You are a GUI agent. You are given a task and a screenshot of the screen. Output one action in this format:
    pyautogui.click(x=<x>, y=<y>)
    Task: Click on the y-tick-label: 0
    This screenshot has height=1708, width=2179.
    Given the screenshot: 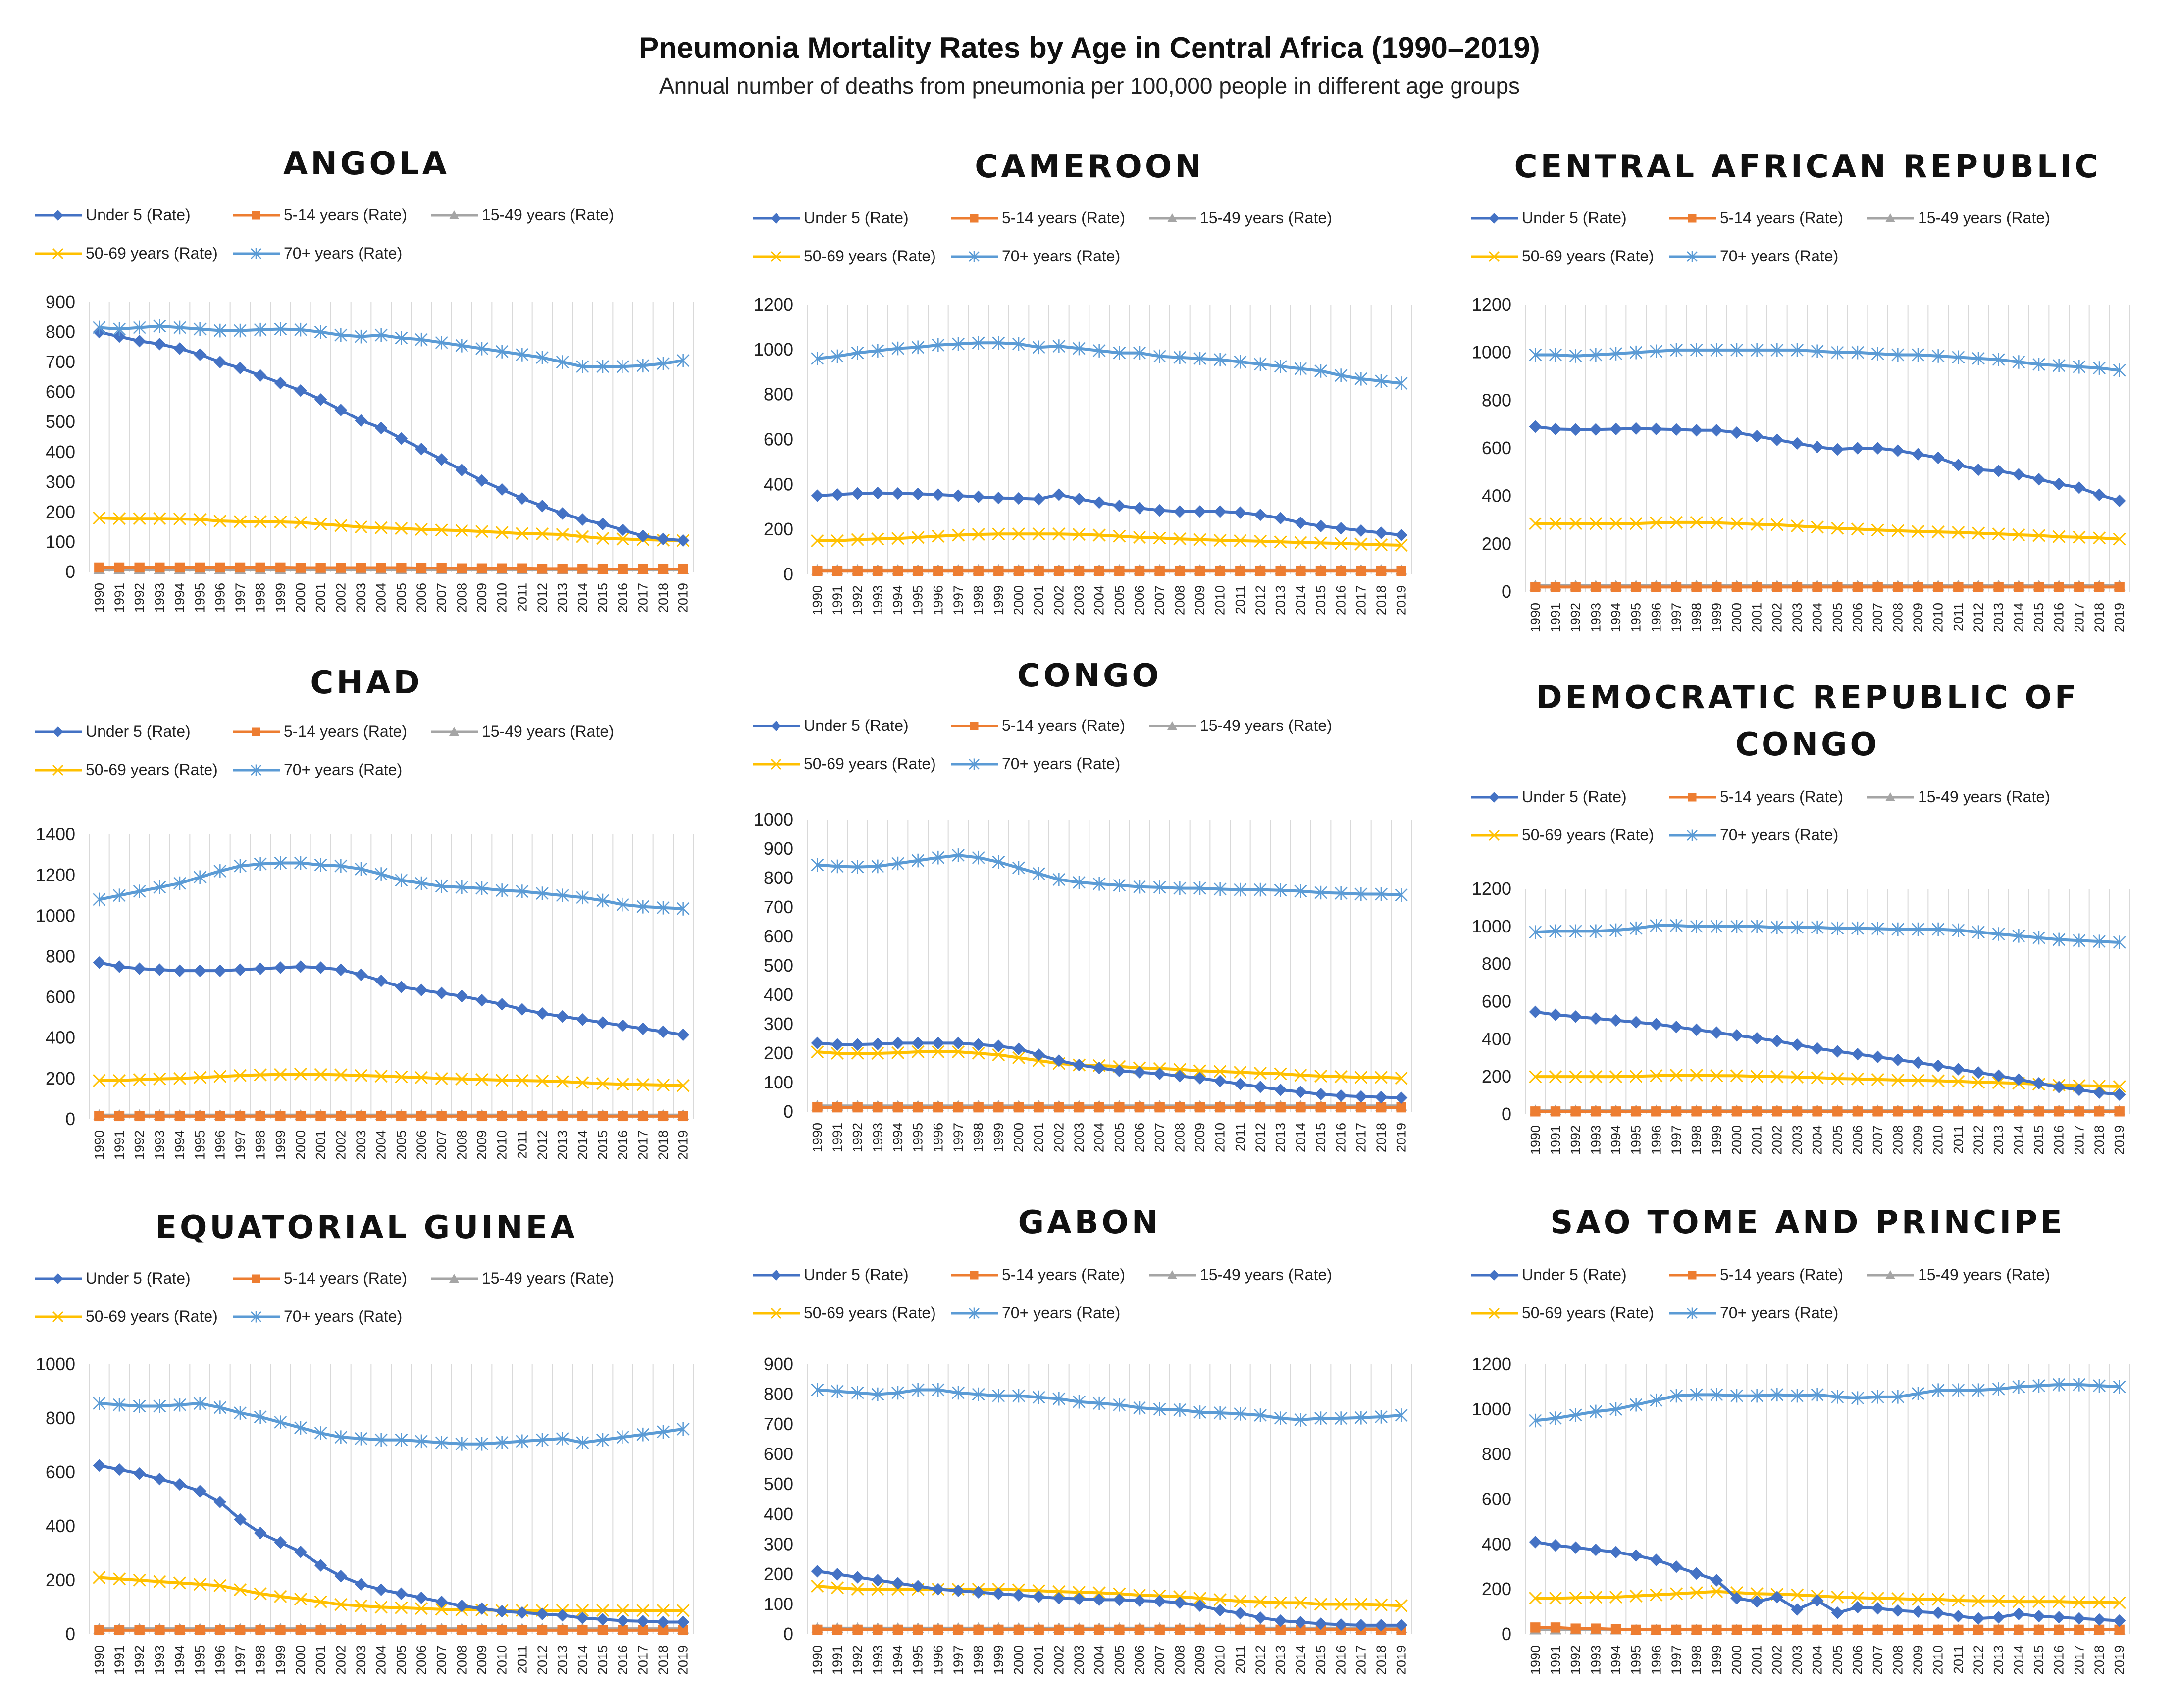 What is the action you would take?
    pyautogui.click(x=70, y=1634)
    